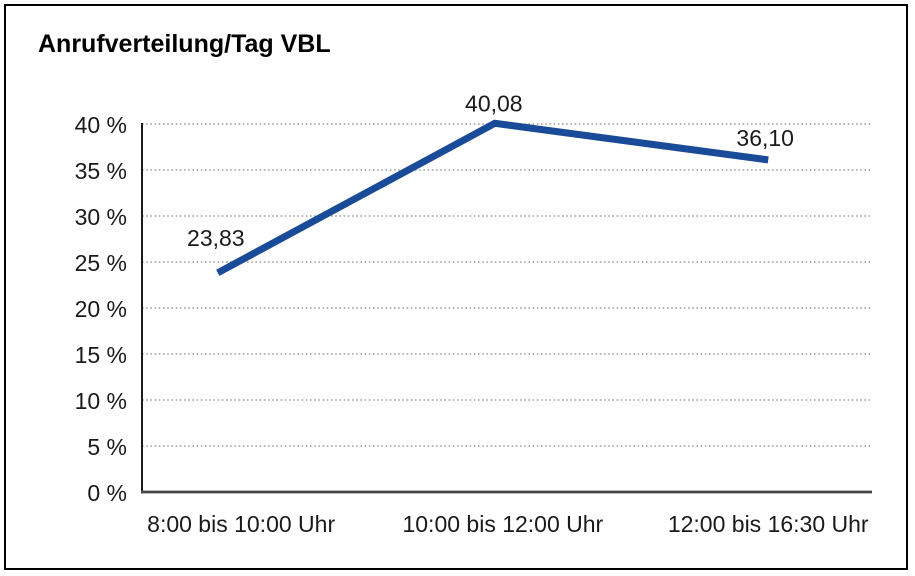  Describe the element at coordinates (101, 125) in the screenshot. I see `y-tick-label: 40 %` at that location.